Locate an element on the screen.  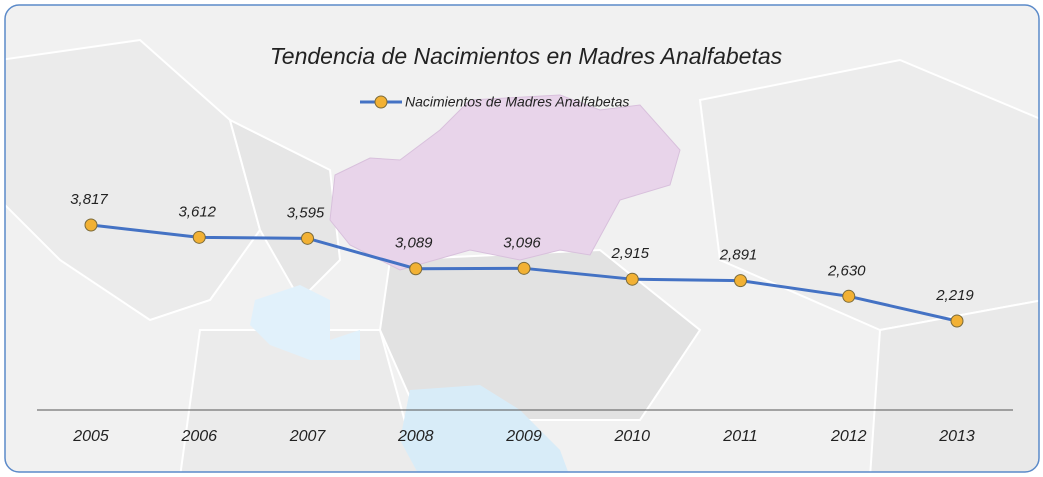
x-tick-label: 2012 is located at coordinates (848, 436).